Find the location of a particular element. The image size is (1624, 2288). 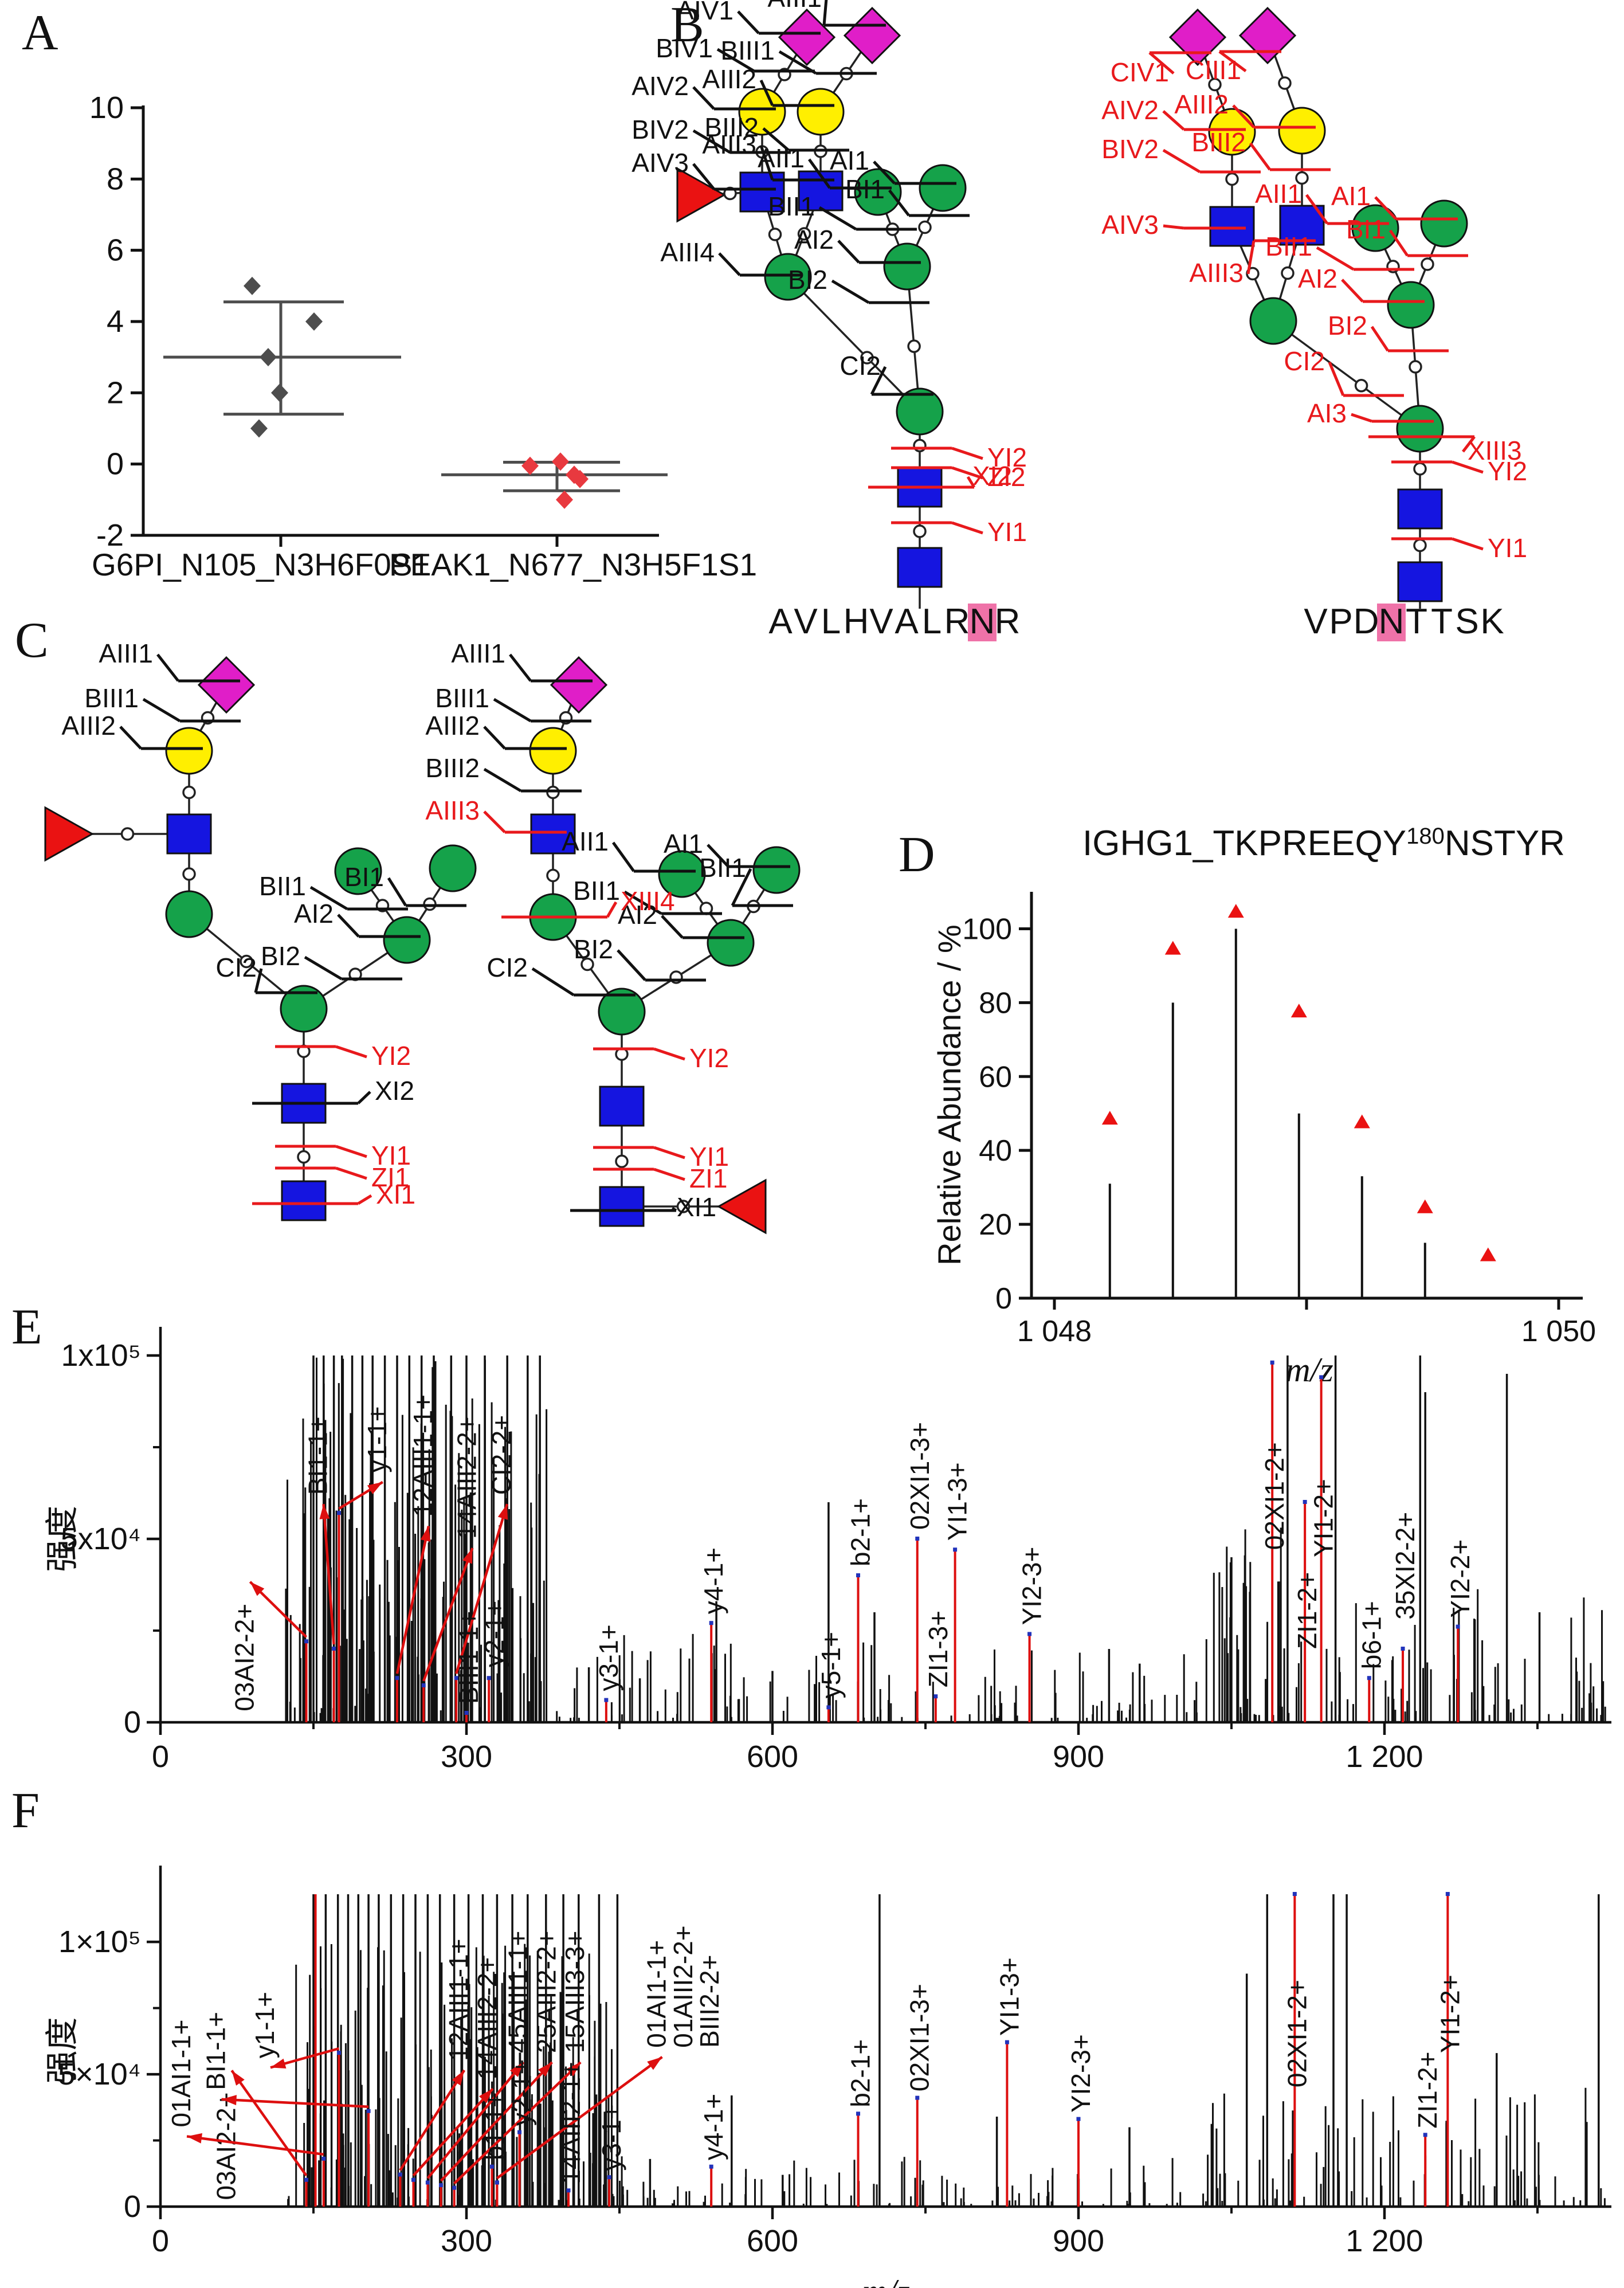

peak-annotation-label: YI2-3+ is located at coordinates (1032, 1586).